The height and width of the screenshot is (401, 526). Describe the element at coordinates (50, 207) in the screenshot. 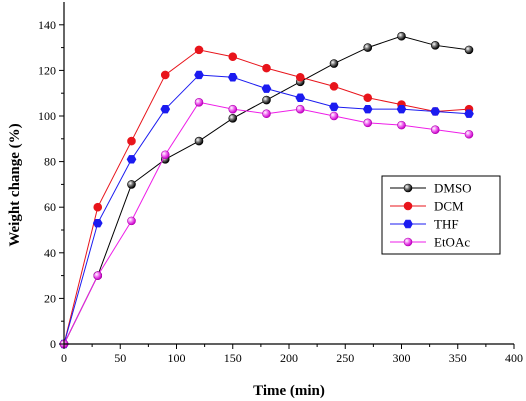

I see `y-tick-label: 60` at that location.